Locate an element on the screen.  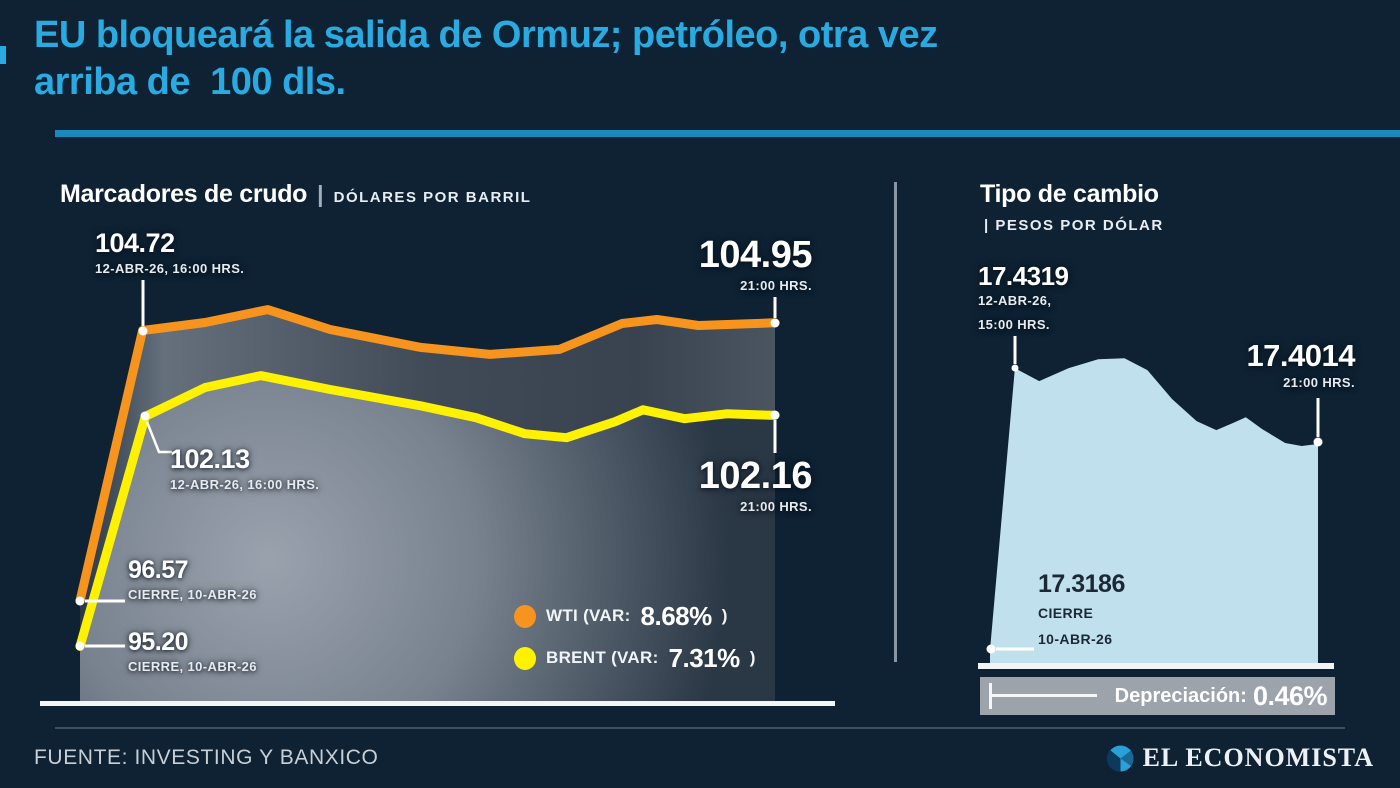
wti-open-label: 104.72 12-ABR-26, 16:00 HRS. is located at coordinates (169, 254).